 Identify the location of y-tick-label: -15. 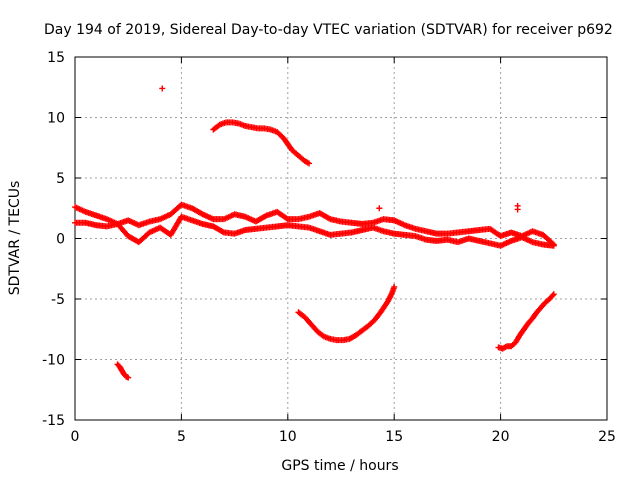
(53, 421).